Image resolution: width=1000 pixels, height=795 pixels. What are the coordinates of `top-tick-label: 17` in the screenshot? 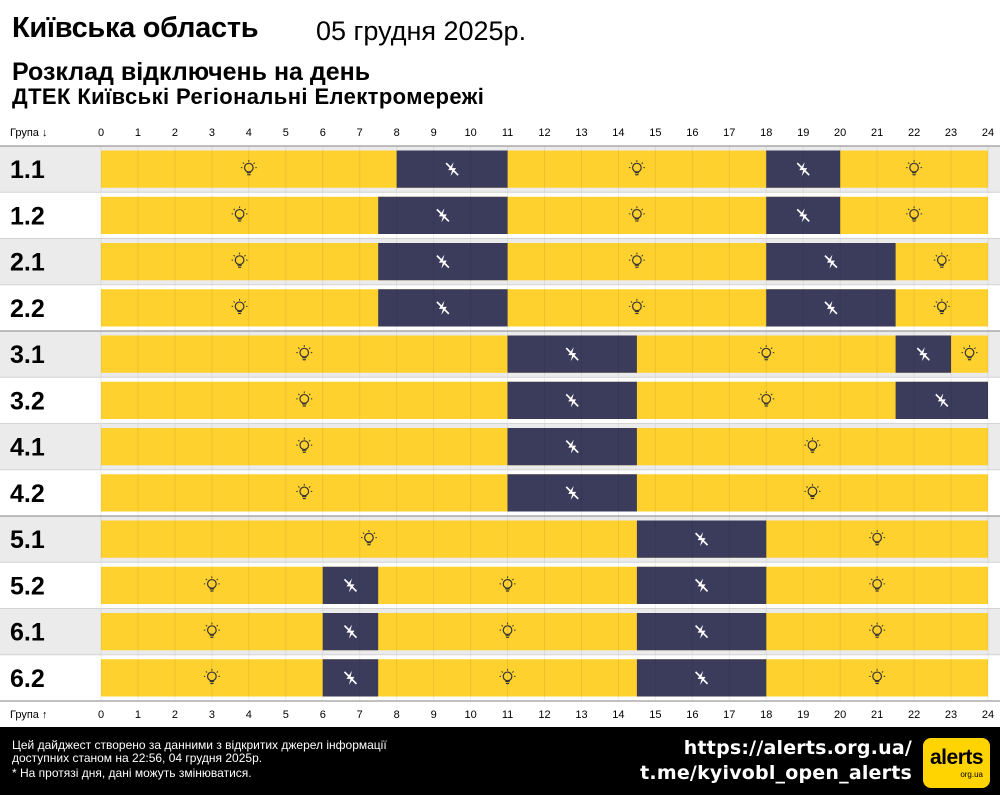 It's located at (729, 133).